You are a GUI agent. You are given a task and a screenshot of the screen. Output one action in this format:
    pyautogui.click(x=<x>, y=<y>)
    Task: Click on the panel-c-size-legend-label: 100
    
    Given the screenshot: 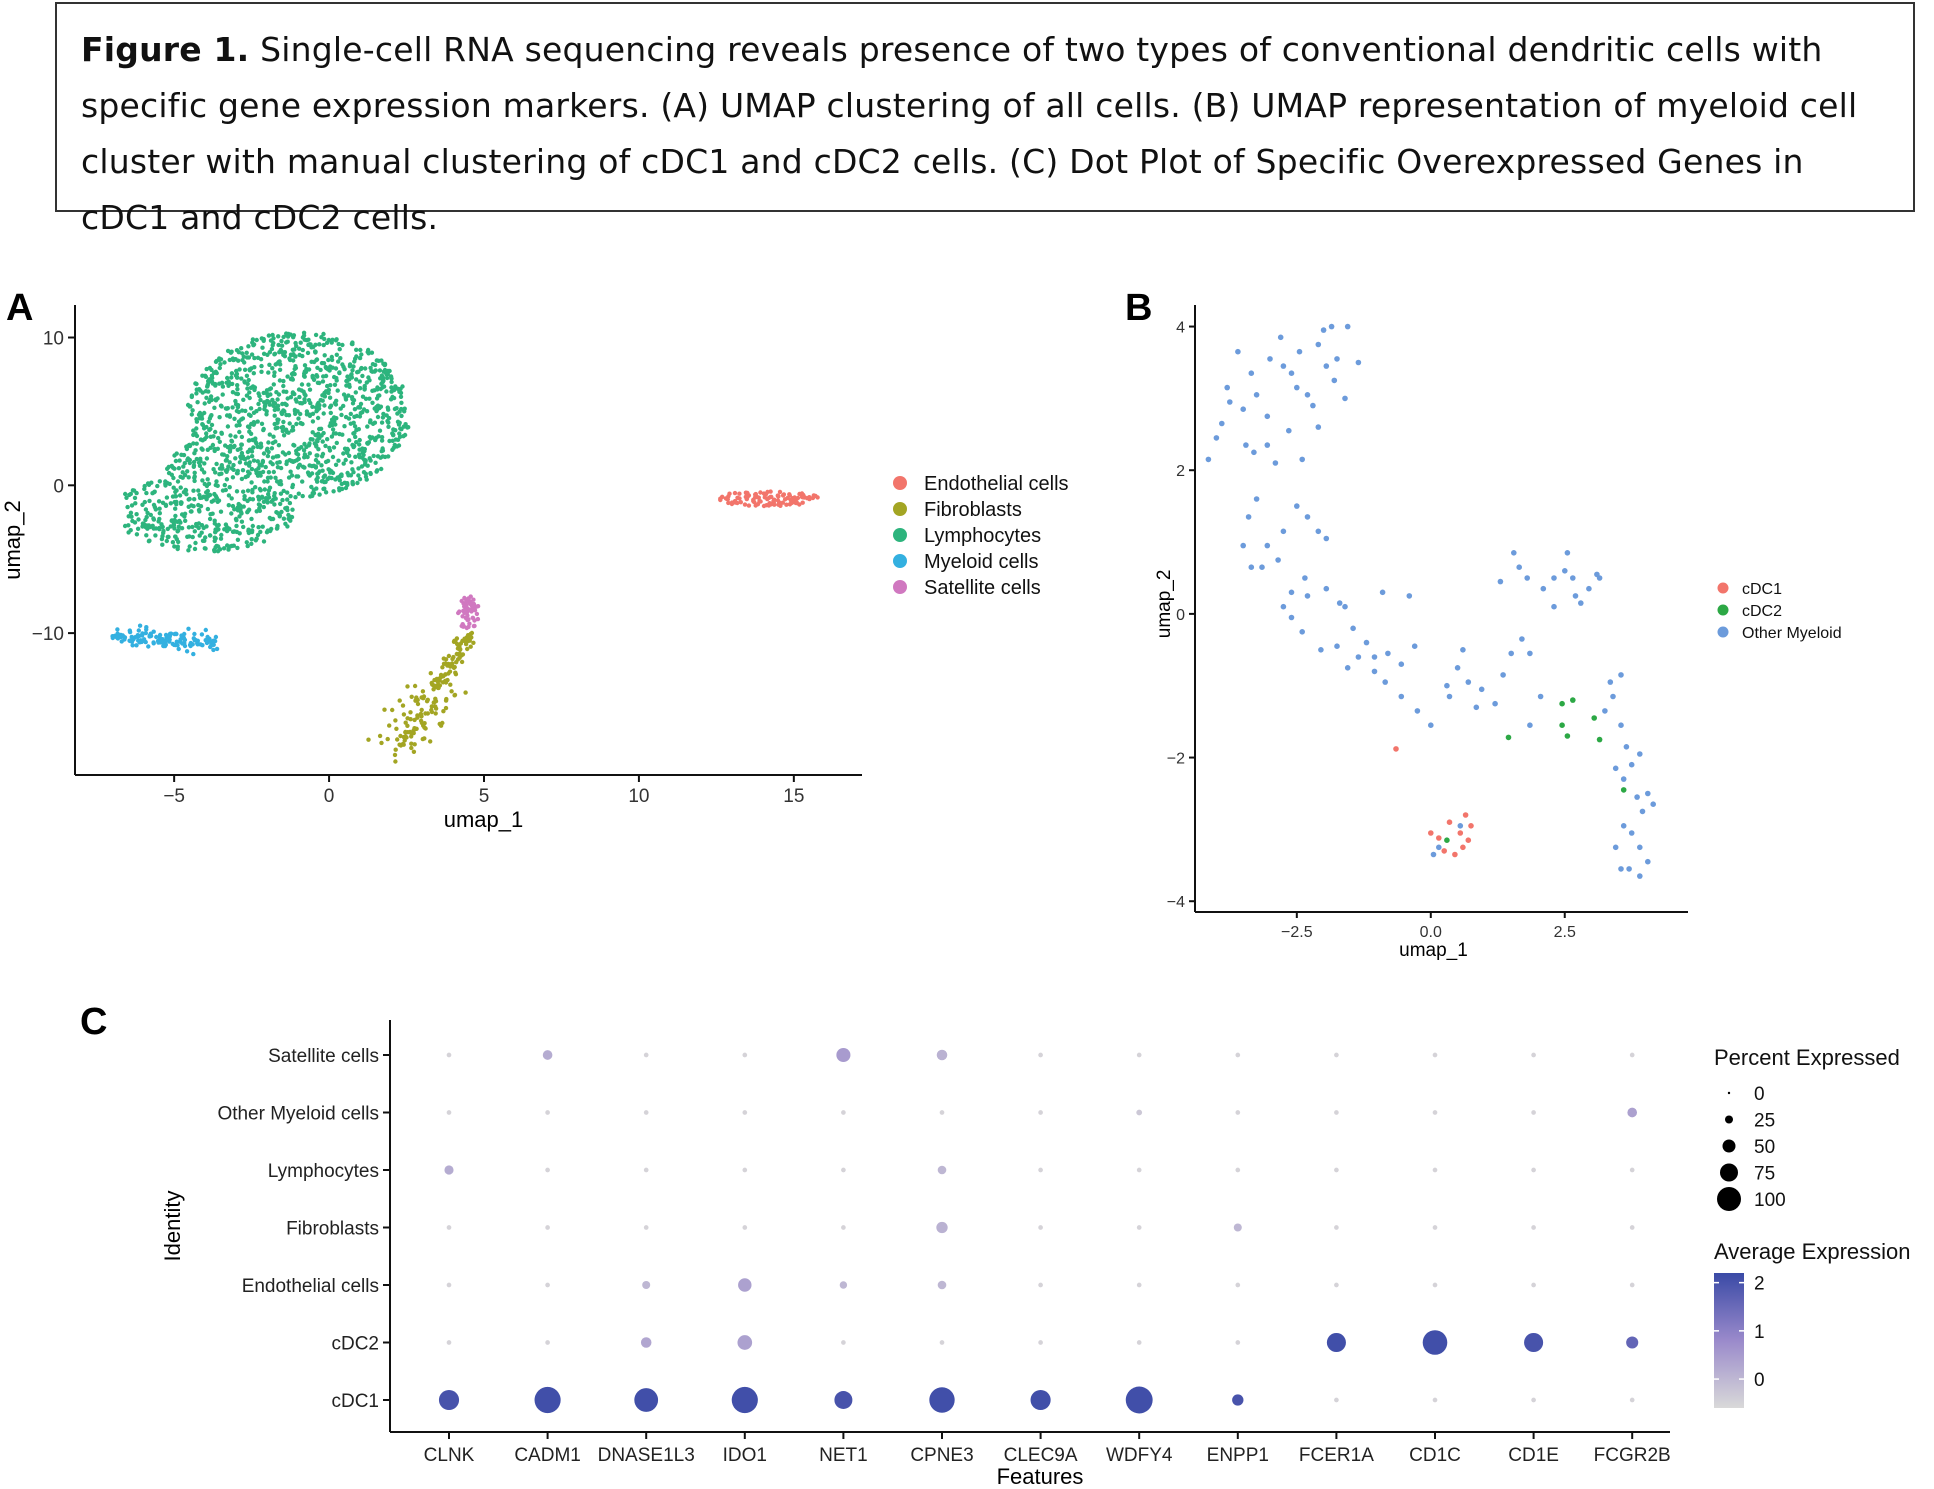 What is the action you would take?
    pyautogui.click(x=1770, y=1200)
    